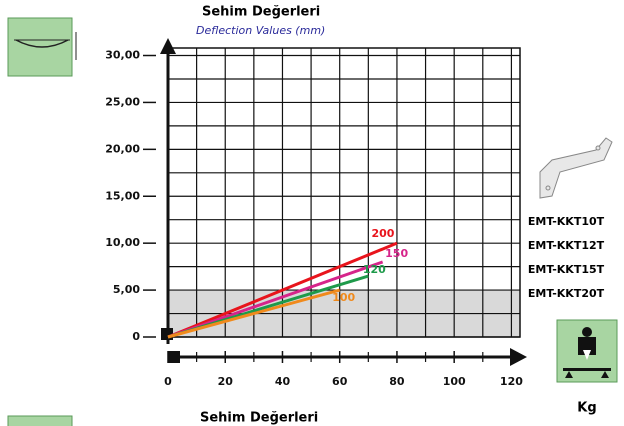  I want to click on x-tick-label: 40, so click(283, 381).